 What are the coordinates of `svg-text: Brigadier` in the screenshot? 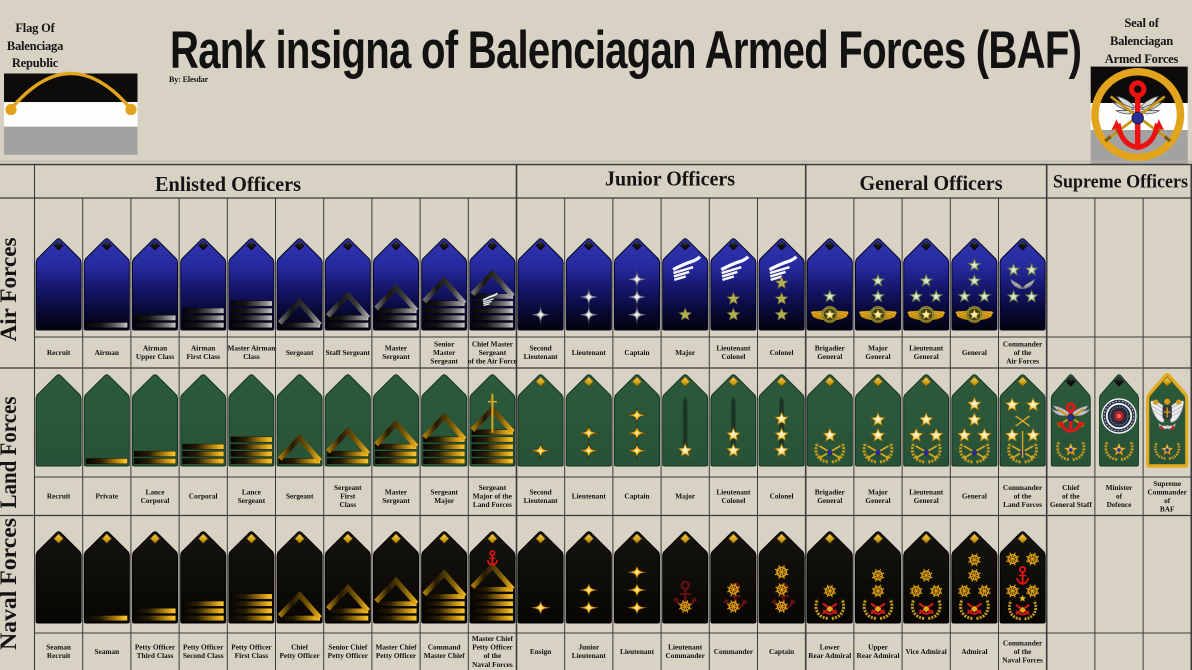 It's located at (830, 491).